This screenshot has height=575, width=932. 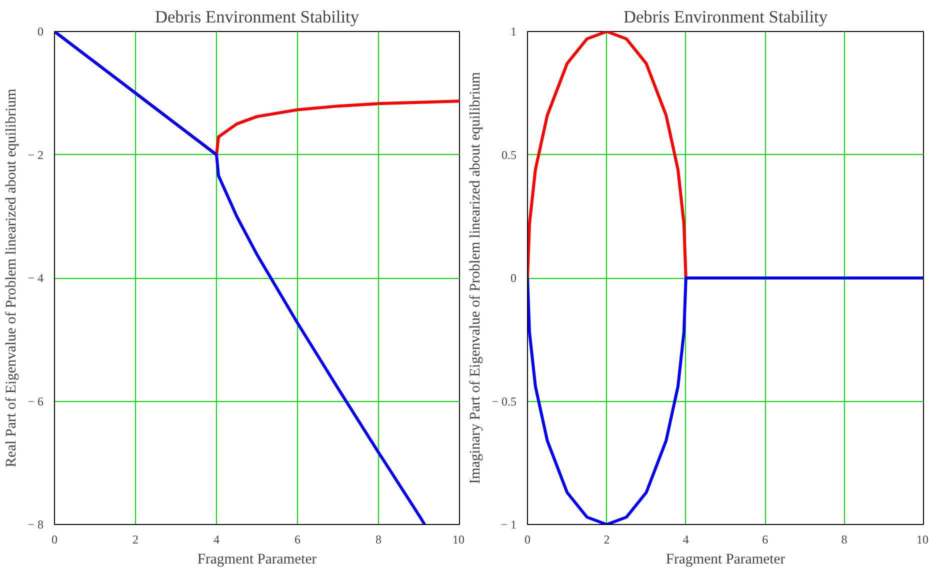 I want to click on y-tick-label: − 0.5, so click(x=504, y=401).